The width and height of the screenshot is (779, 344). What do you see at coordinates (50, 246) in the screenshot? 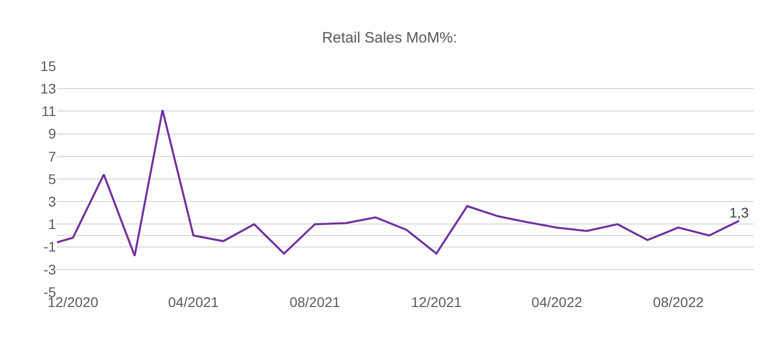
I see `y-tick-label: -1` at bounding box center [50, 246].